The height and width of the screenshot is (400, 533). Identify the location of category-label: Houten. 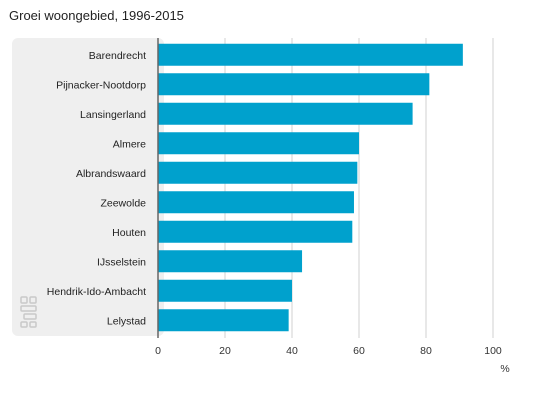
(129, 233).